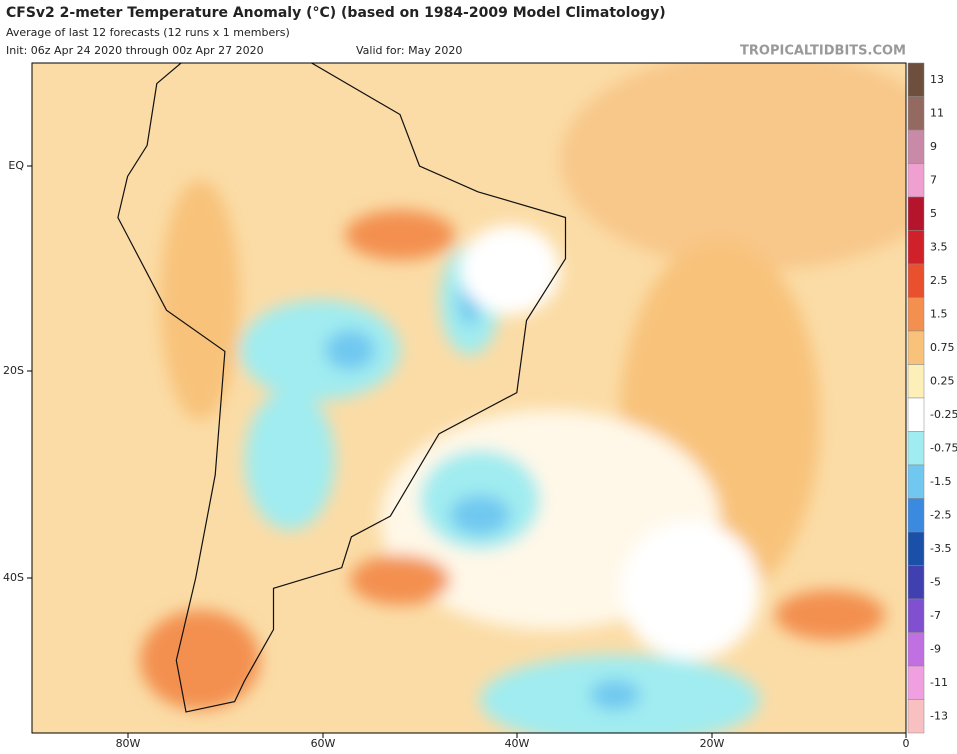 The height and width of the screenshot is (754, 957). I want to click on lon-label: 20W, so click(712, 743).